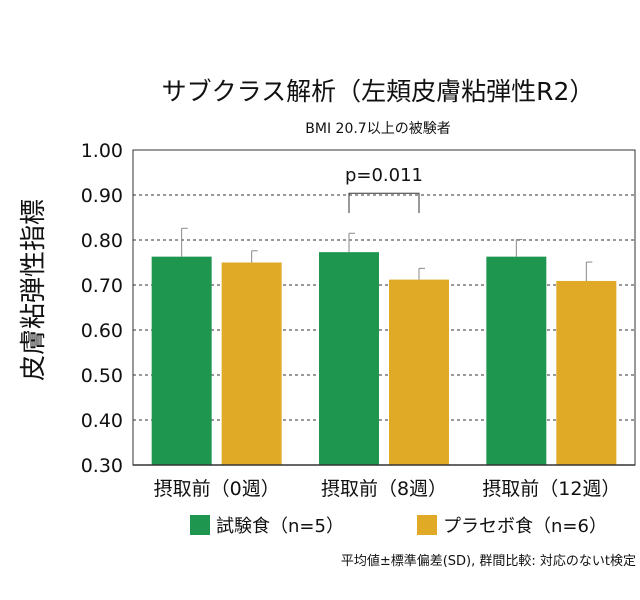 The height and width of the screenshot is (600, 640). What do you see at coordinates (378, 91) in the screenshot?
I see `chart-title: サブクラス解析（左頬皮膚粘弾性R2）` at bounding box center [378, 91].